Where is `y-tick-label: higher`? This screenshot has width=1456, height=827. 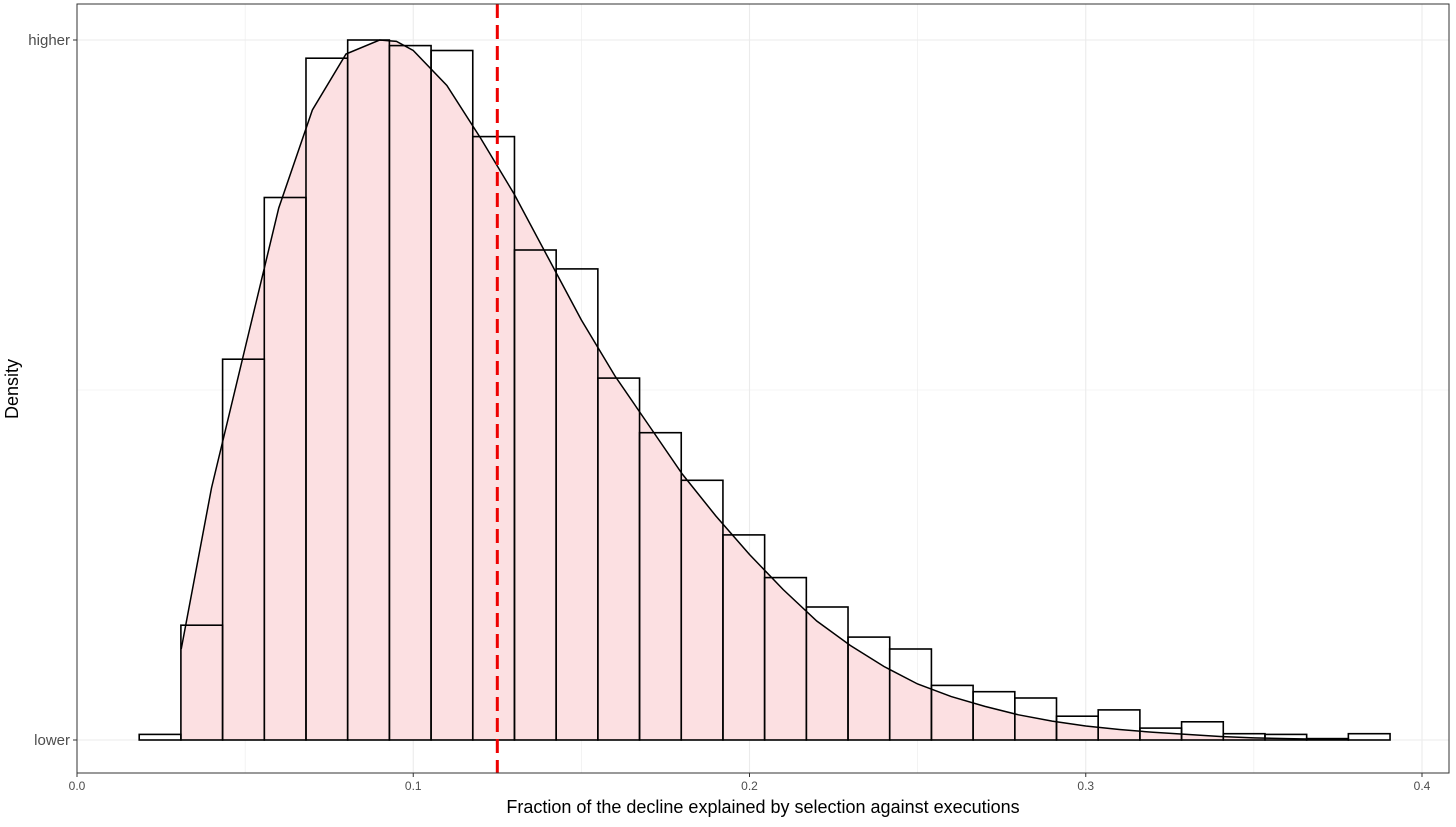
y-tick-label: higher is located at coordinates (49, 40).